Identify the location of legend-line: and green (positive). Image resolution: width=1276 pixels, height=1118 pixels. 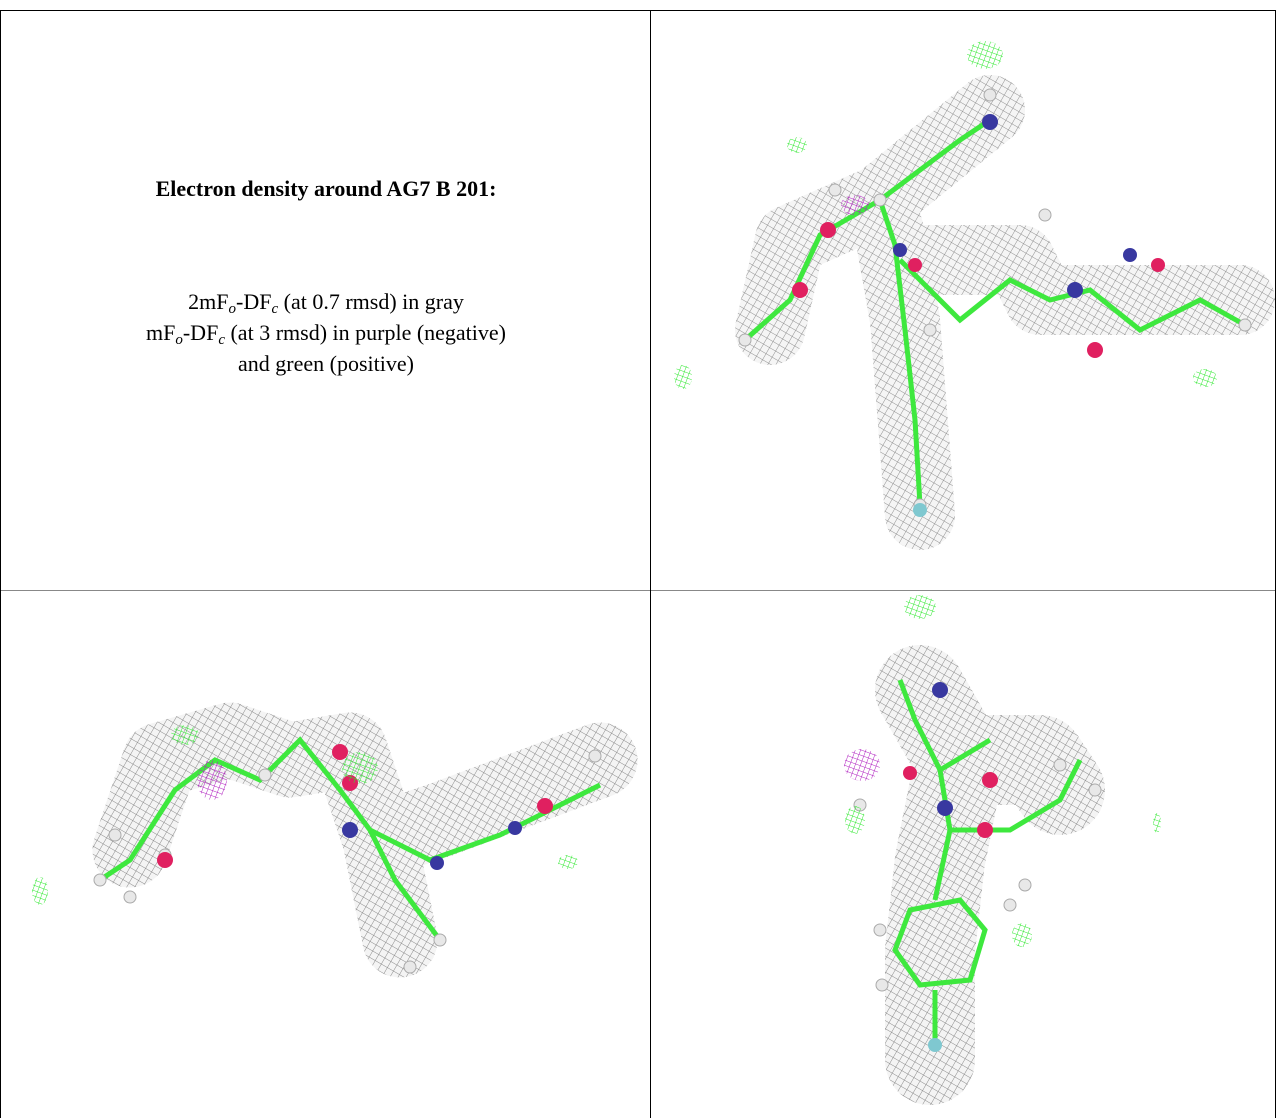
(326, 363).